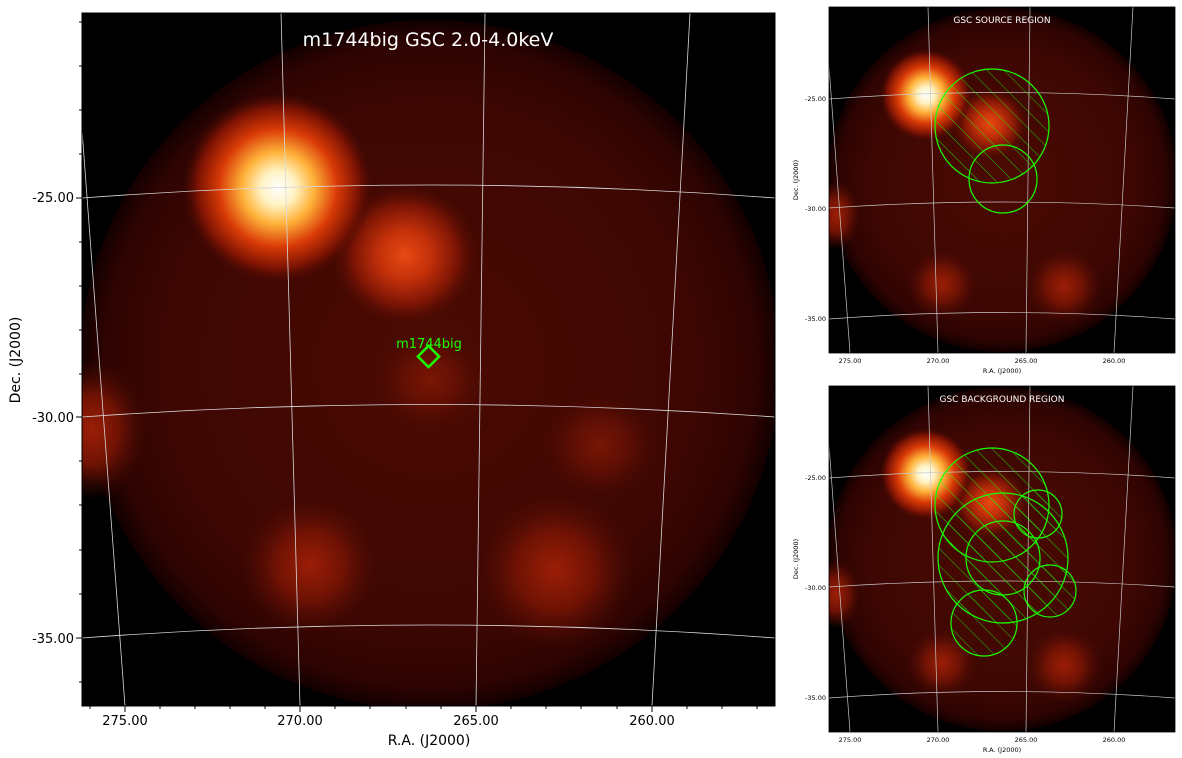  What do you see at coordinates (429, 741) in the screenshot?
I see `main-x-axis-label: R.A. (J2000)` at bounding box center [429, 741].